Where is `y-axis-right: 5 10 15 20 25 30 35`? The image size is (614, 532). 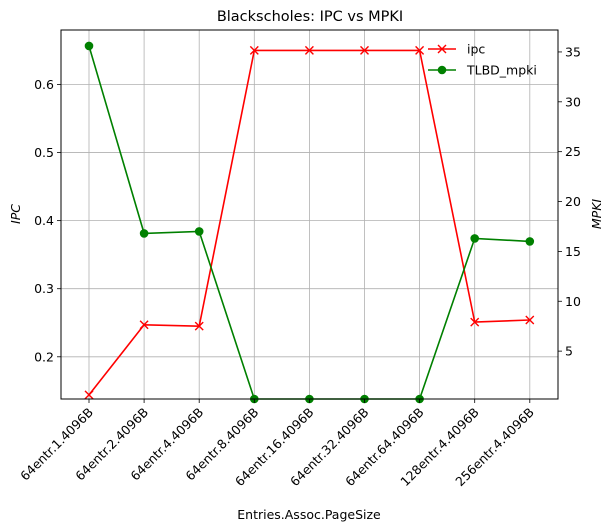
y-axis-right: 5 10 15 20 25 30 35 is located at coordinates (569, 201).